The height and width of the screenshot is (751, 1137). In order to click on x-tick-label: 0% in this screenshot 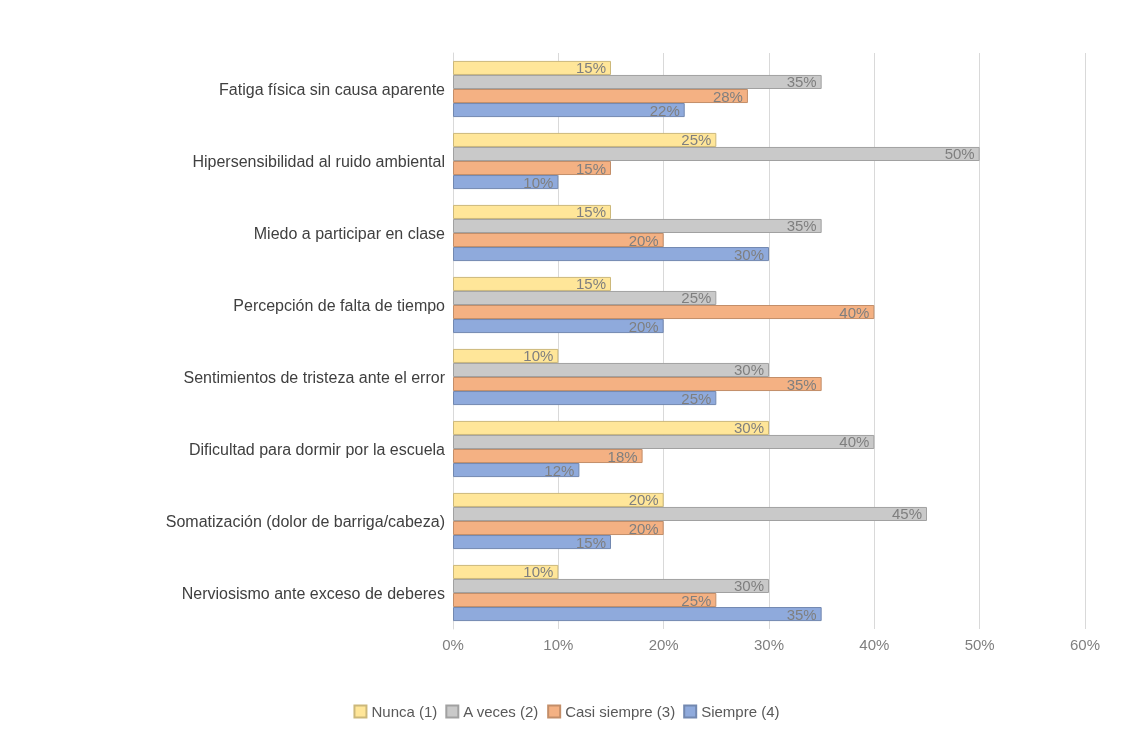, I will do `click(453, 644)`.